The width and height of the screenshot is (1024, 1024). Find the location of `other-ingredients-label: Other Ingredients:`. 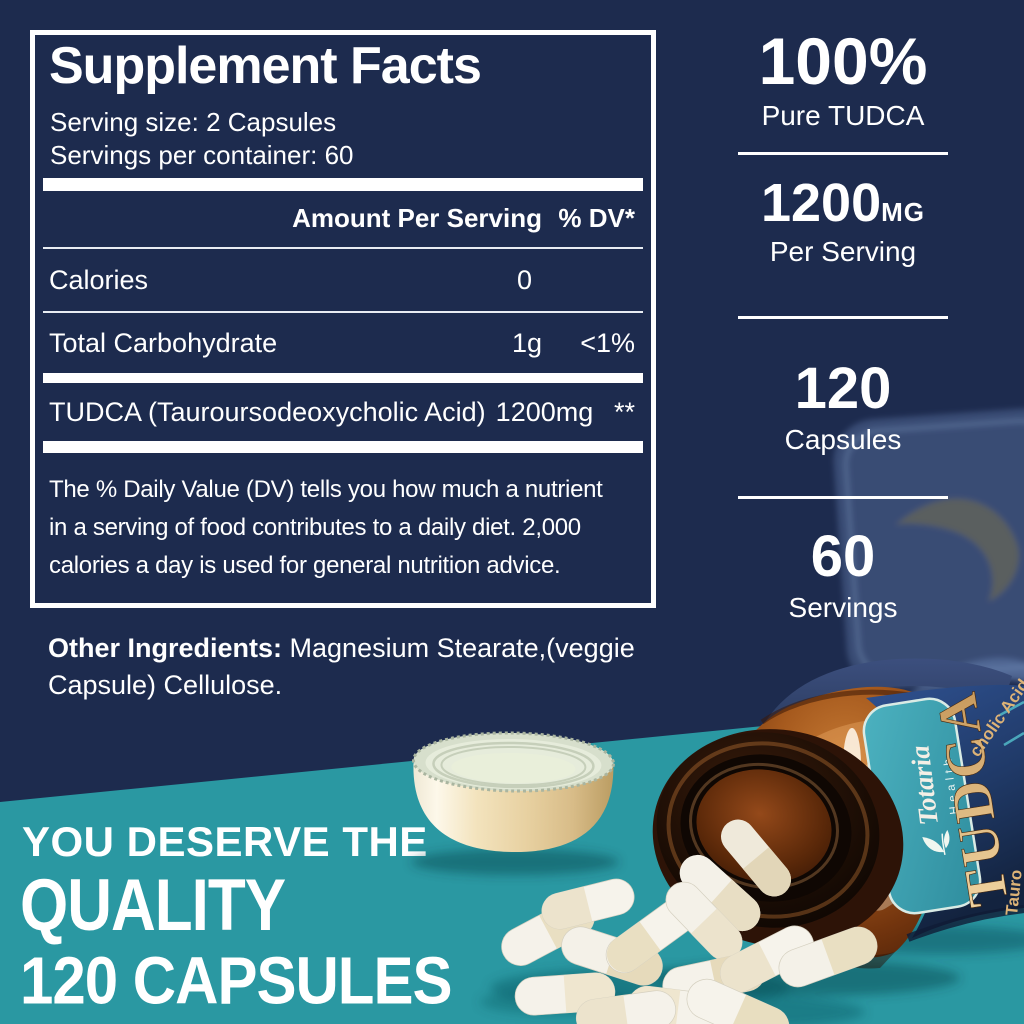

other-ingredients-label: Other Ingredients: is located at coordinates (165, 648).